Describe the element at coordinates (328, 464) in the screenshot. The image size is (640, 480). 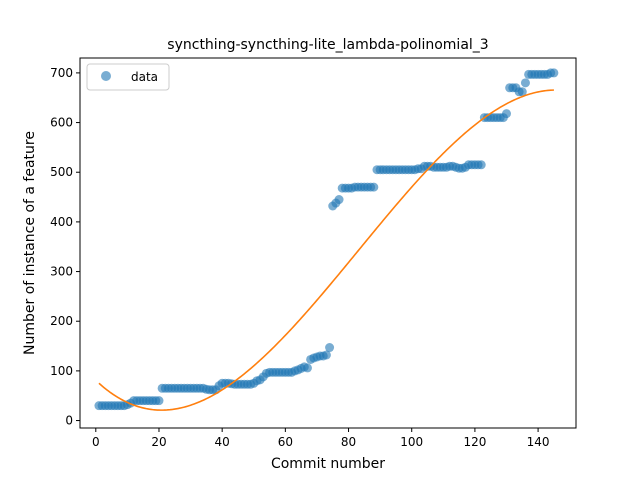
I see `x-axis-label: Commit number` at that location.